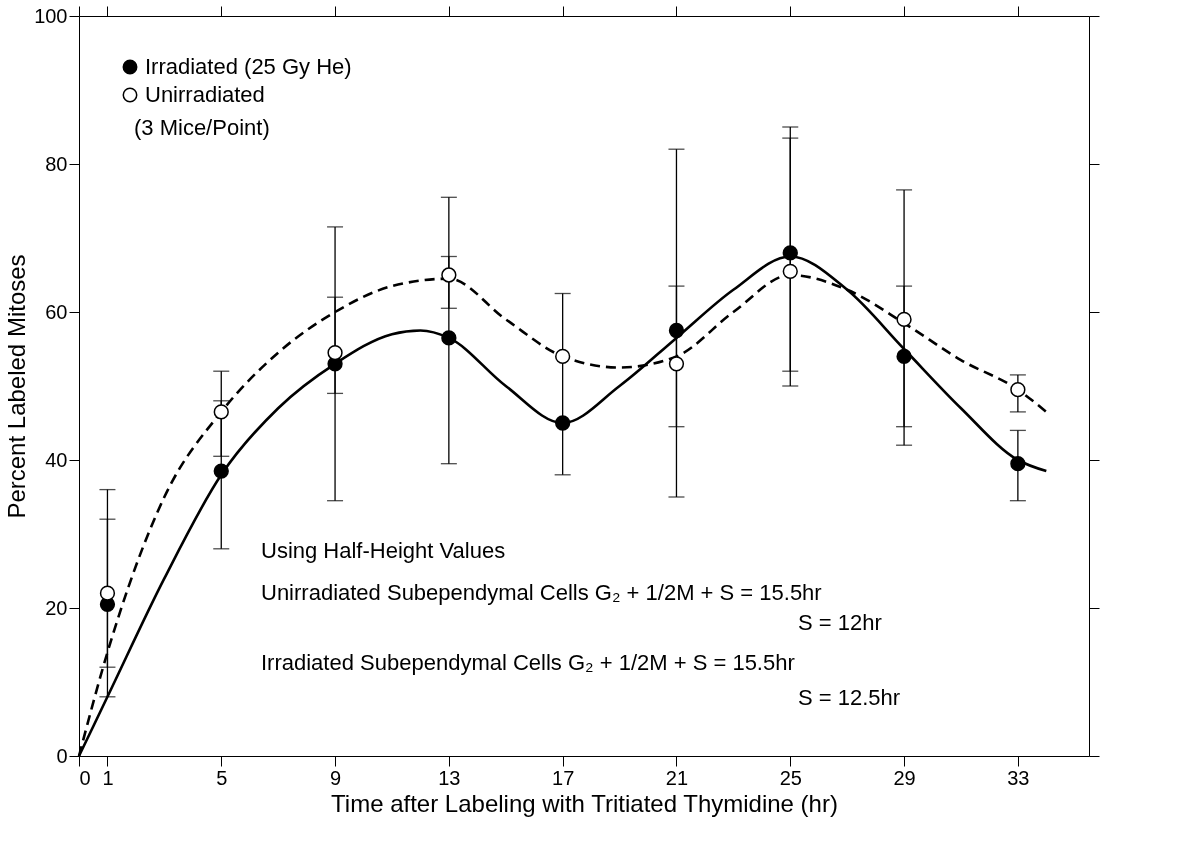 This screenshot has height=865, width=1182. I want to click on annotation: Using Half-Height Values, so click(383, 550).